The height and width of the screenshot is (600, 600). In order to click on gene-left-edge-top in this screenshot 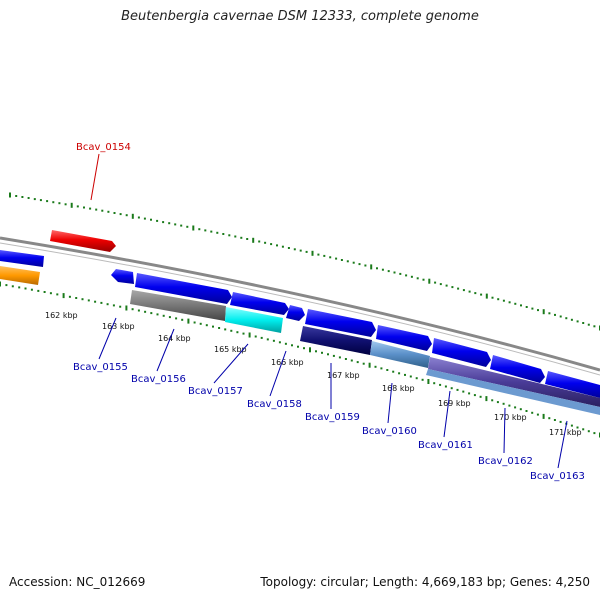, I will do `click(22, 258)`.